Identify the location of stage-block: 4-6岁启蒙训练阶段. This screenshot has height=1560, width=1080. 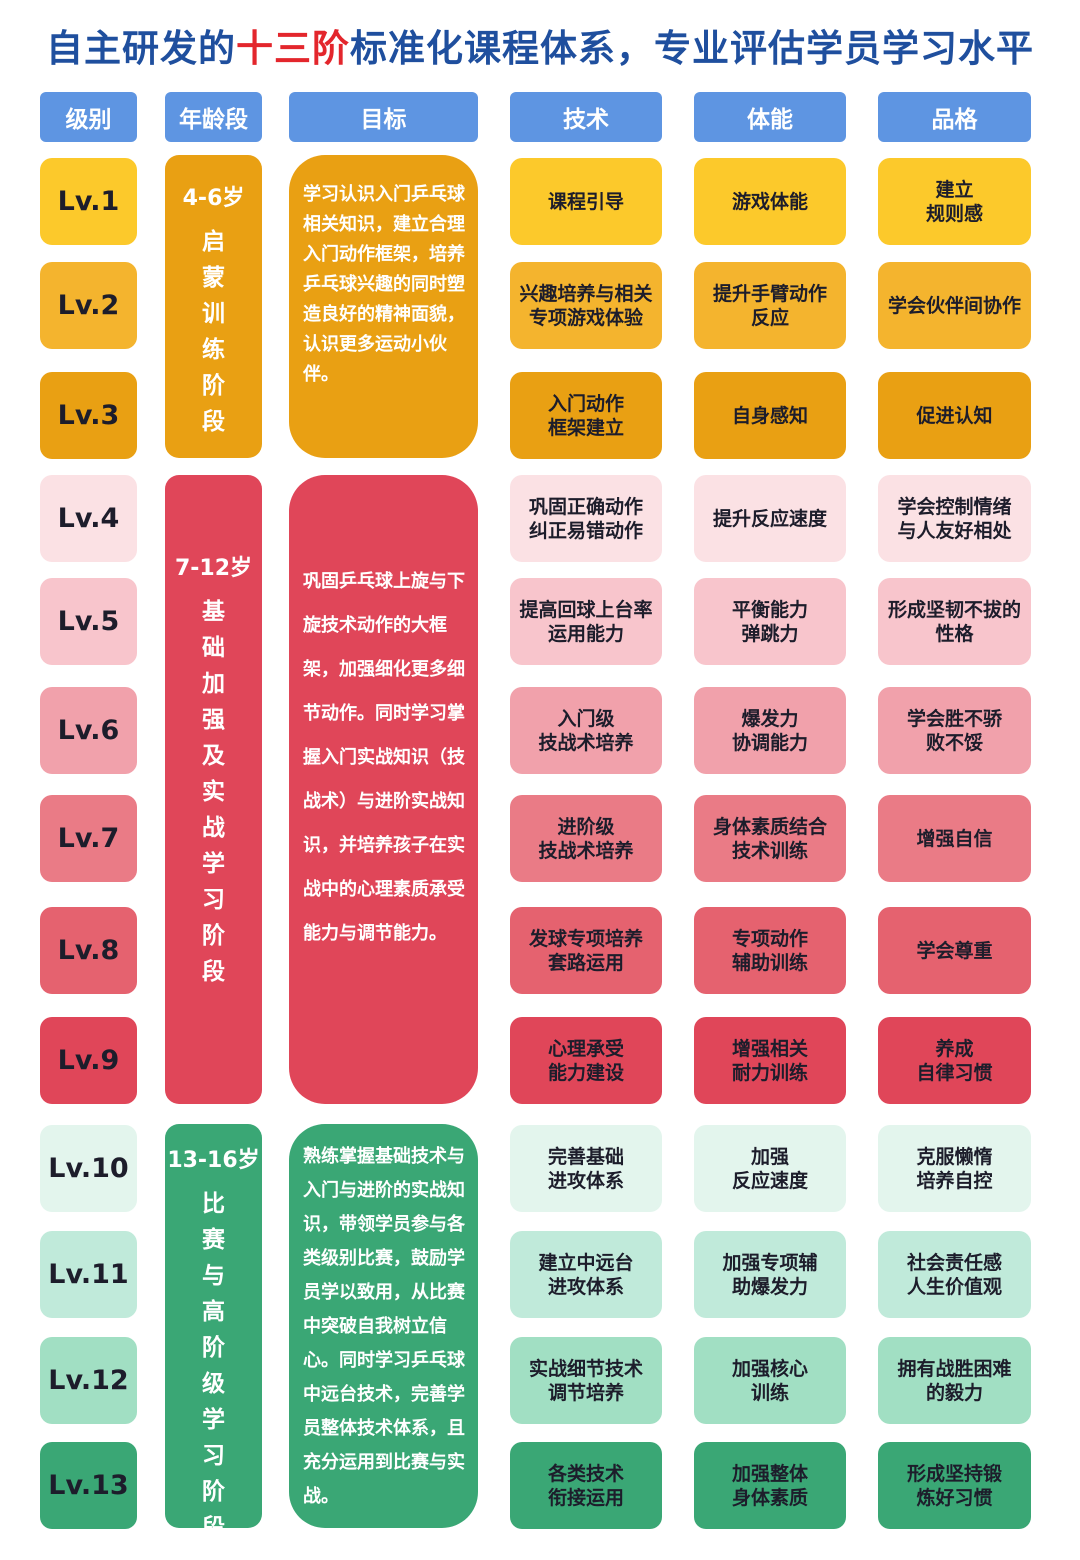
(213, 306).